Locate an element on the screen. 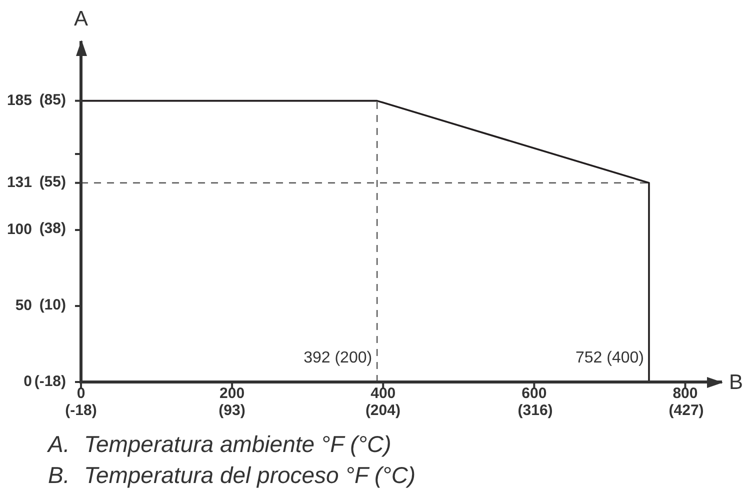  x2-tick-label: (427) is located at coordinates (686, 411).